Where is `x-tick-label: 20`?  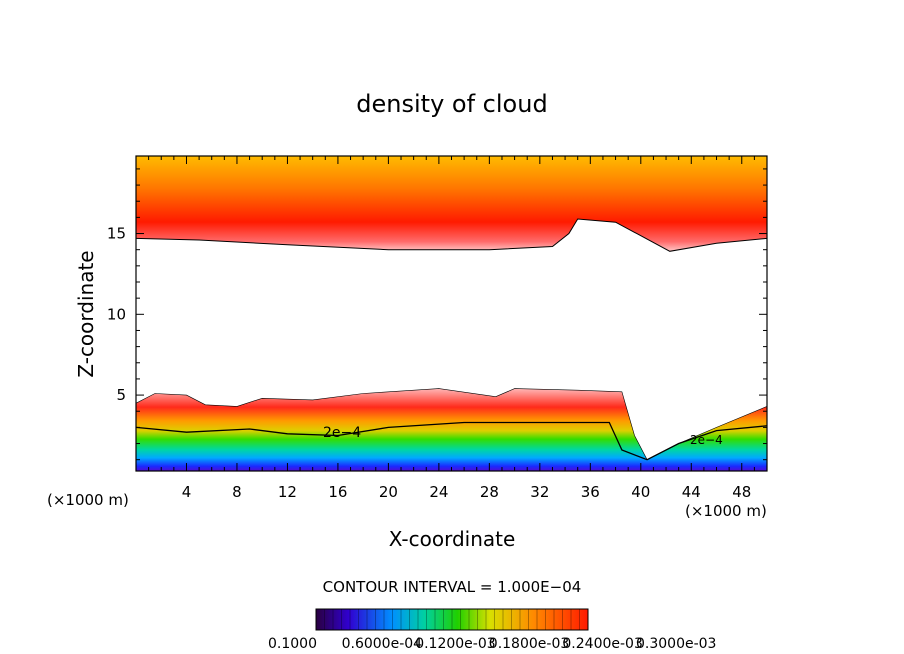
x-tick-label: 20 is located at coordinates (388, 492).